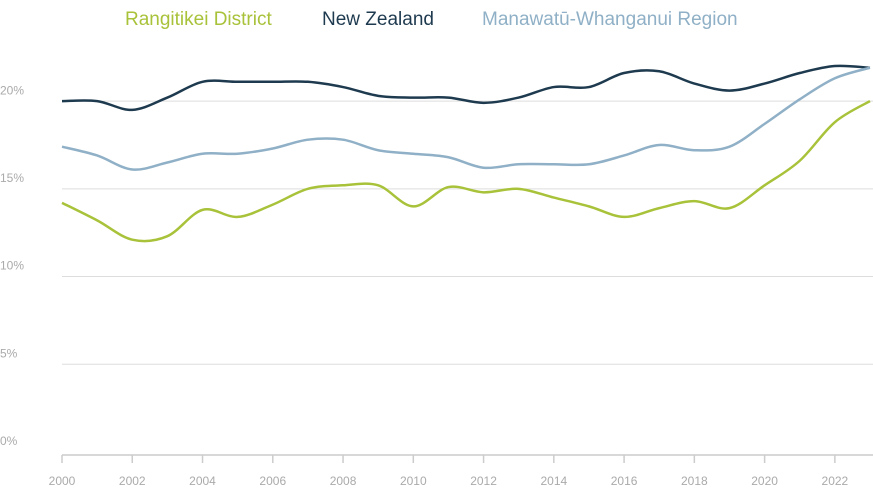 Image resolution: width=873 pixels, height=495 pixels. I want to click on y-tick-label: 5%, so click(9, 353).